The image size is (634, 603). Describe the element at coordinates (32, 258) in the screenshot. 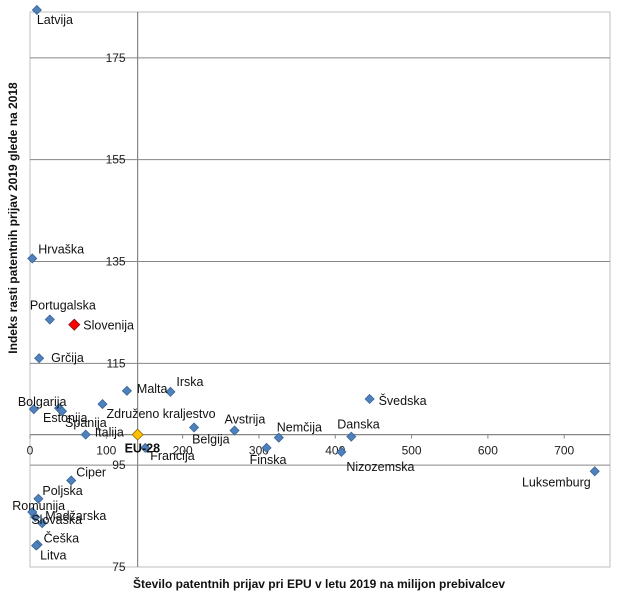

I see `point-hrva-ka` at that location.